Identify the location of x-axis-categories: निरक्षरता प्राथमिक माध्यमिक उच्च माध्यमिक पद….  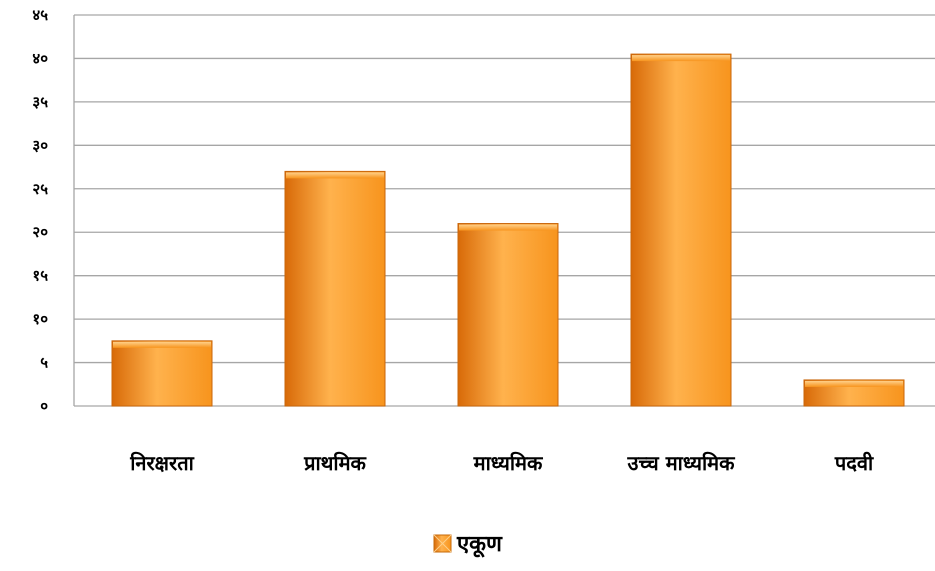
(501, 463).